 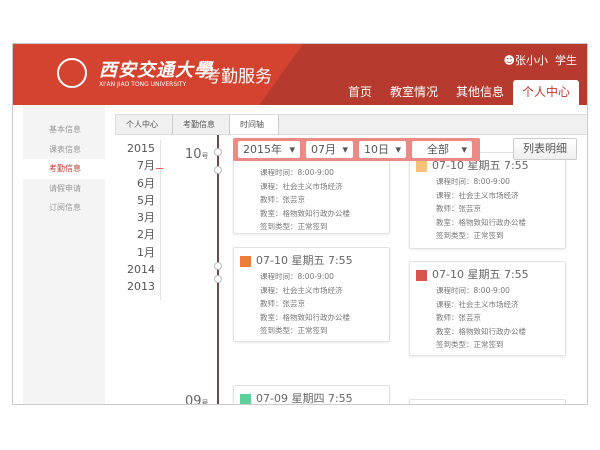 What do you see at coordinates (156, 70) in the screenshot?
I see `university-name: 西安交通大學` at bounding box center [156, 70].